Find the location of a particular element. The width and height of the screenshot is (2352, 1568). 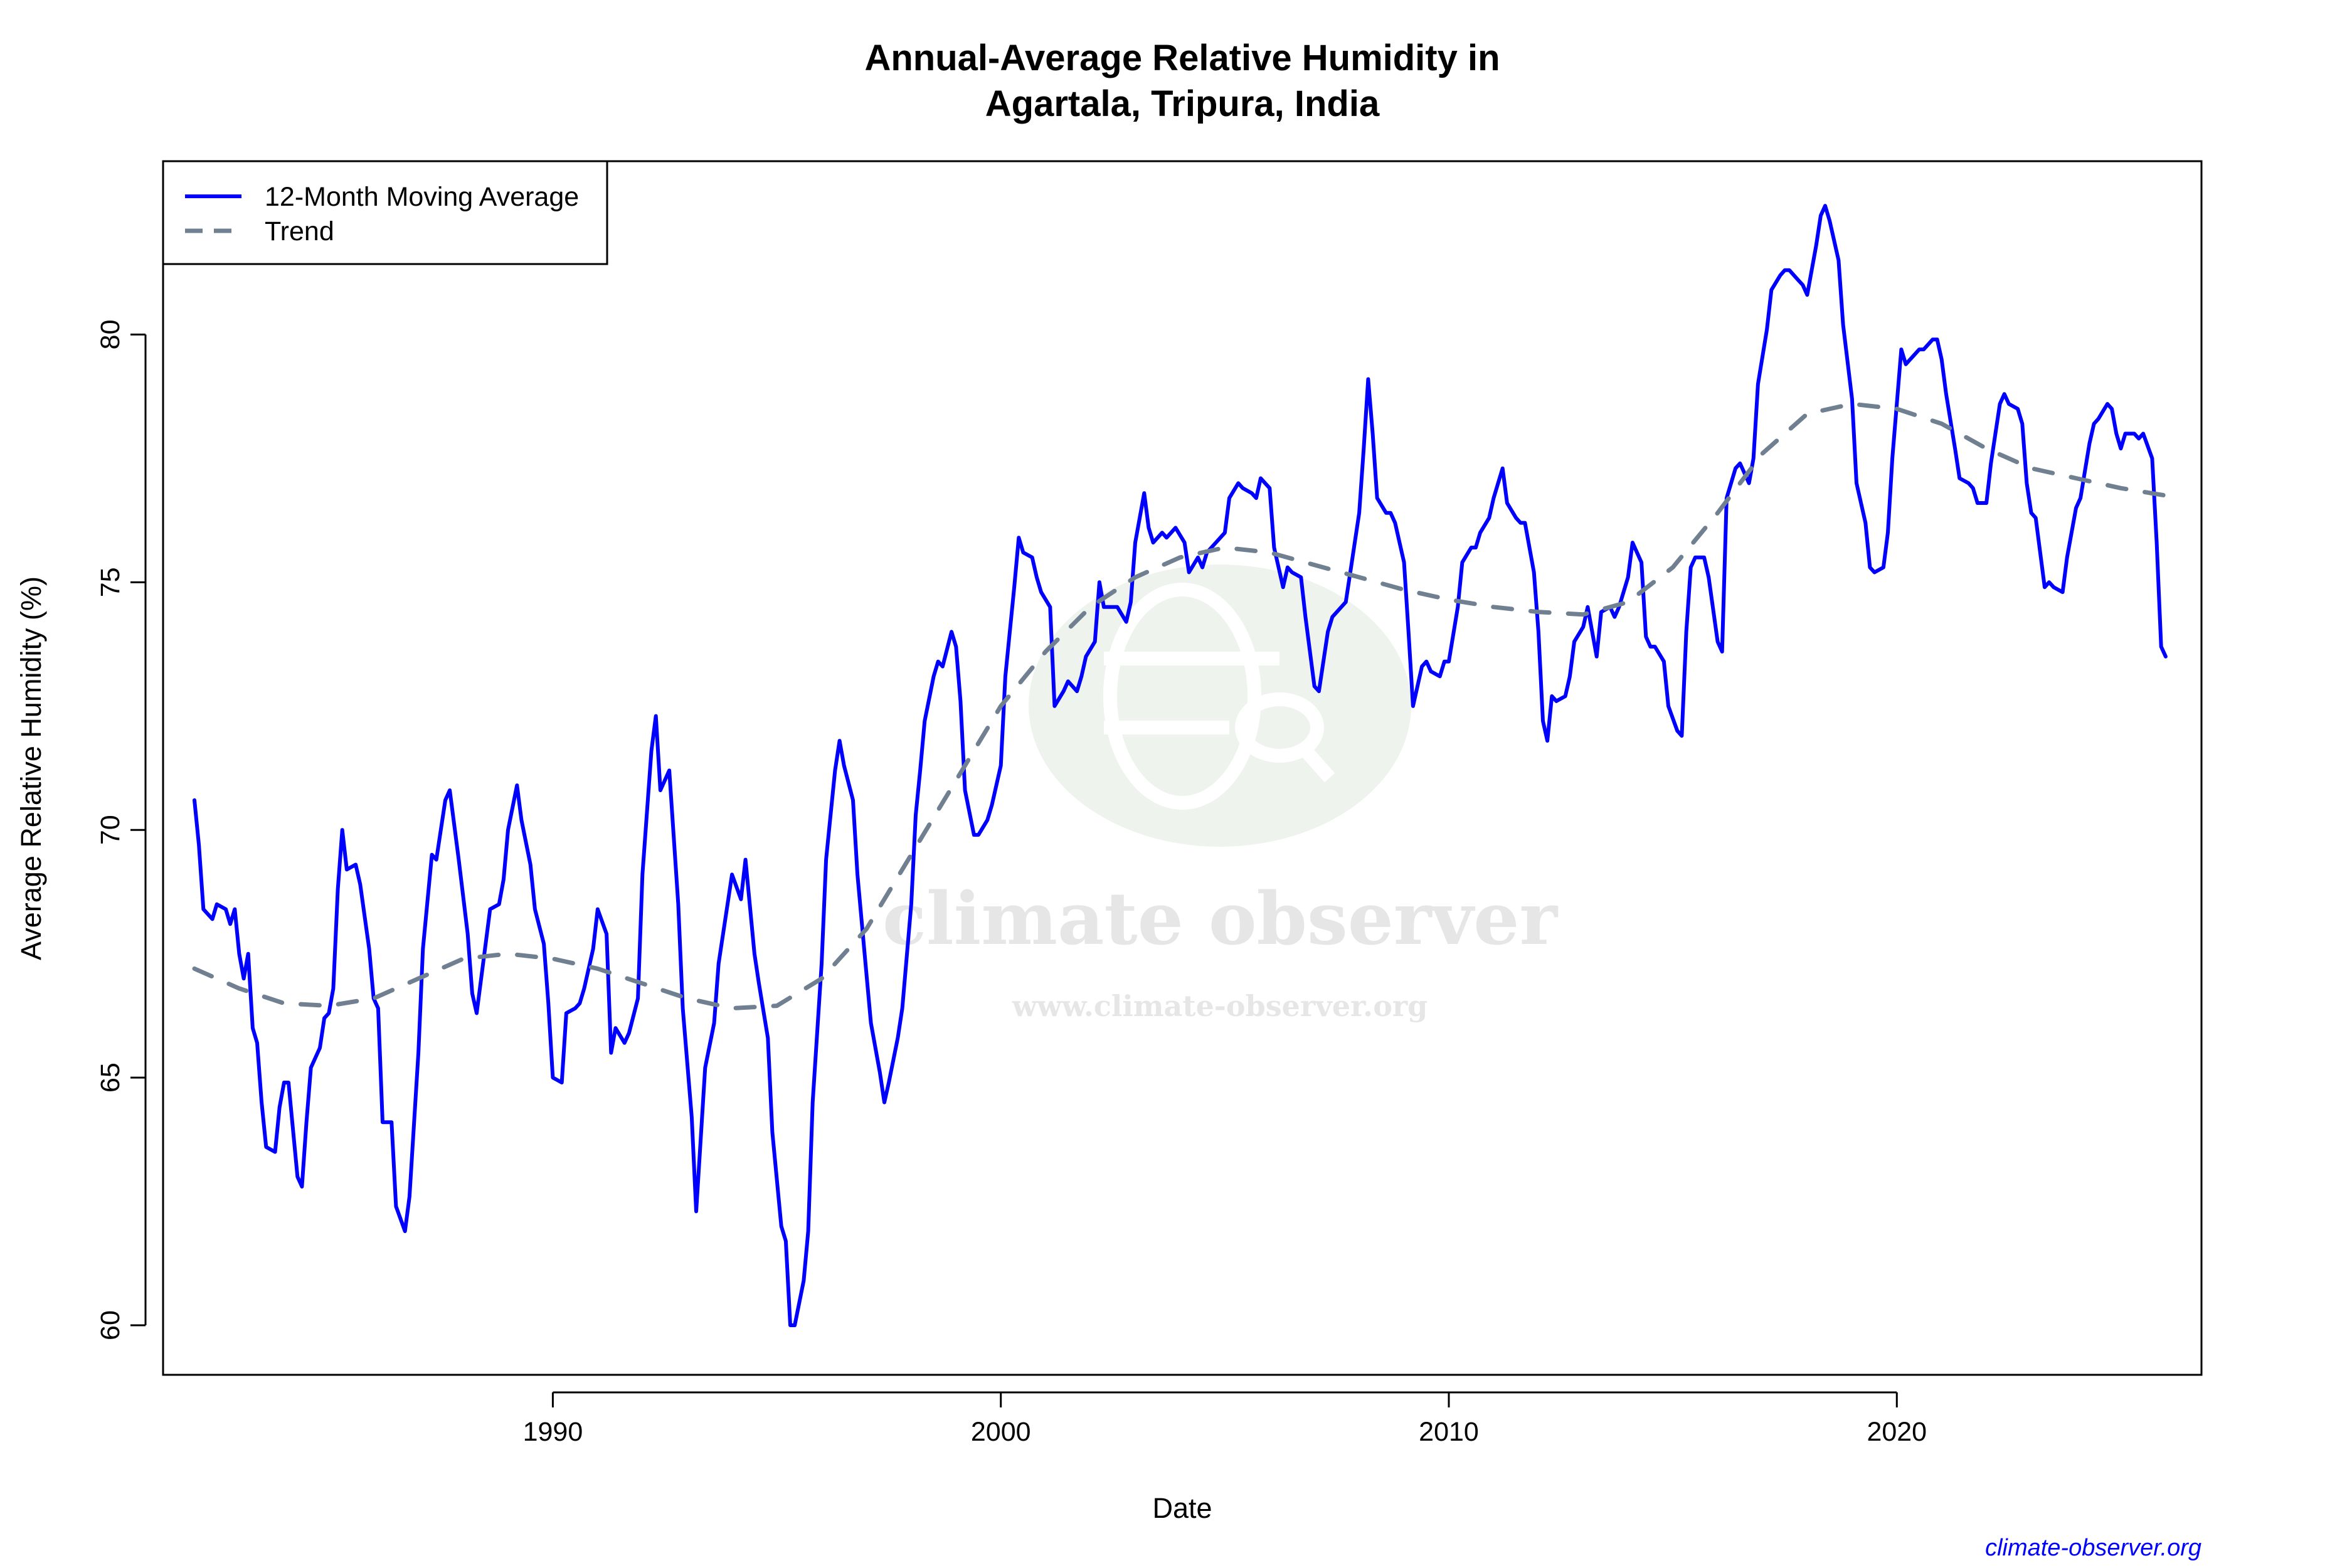

legend-box is located at coordinates (385, 212).